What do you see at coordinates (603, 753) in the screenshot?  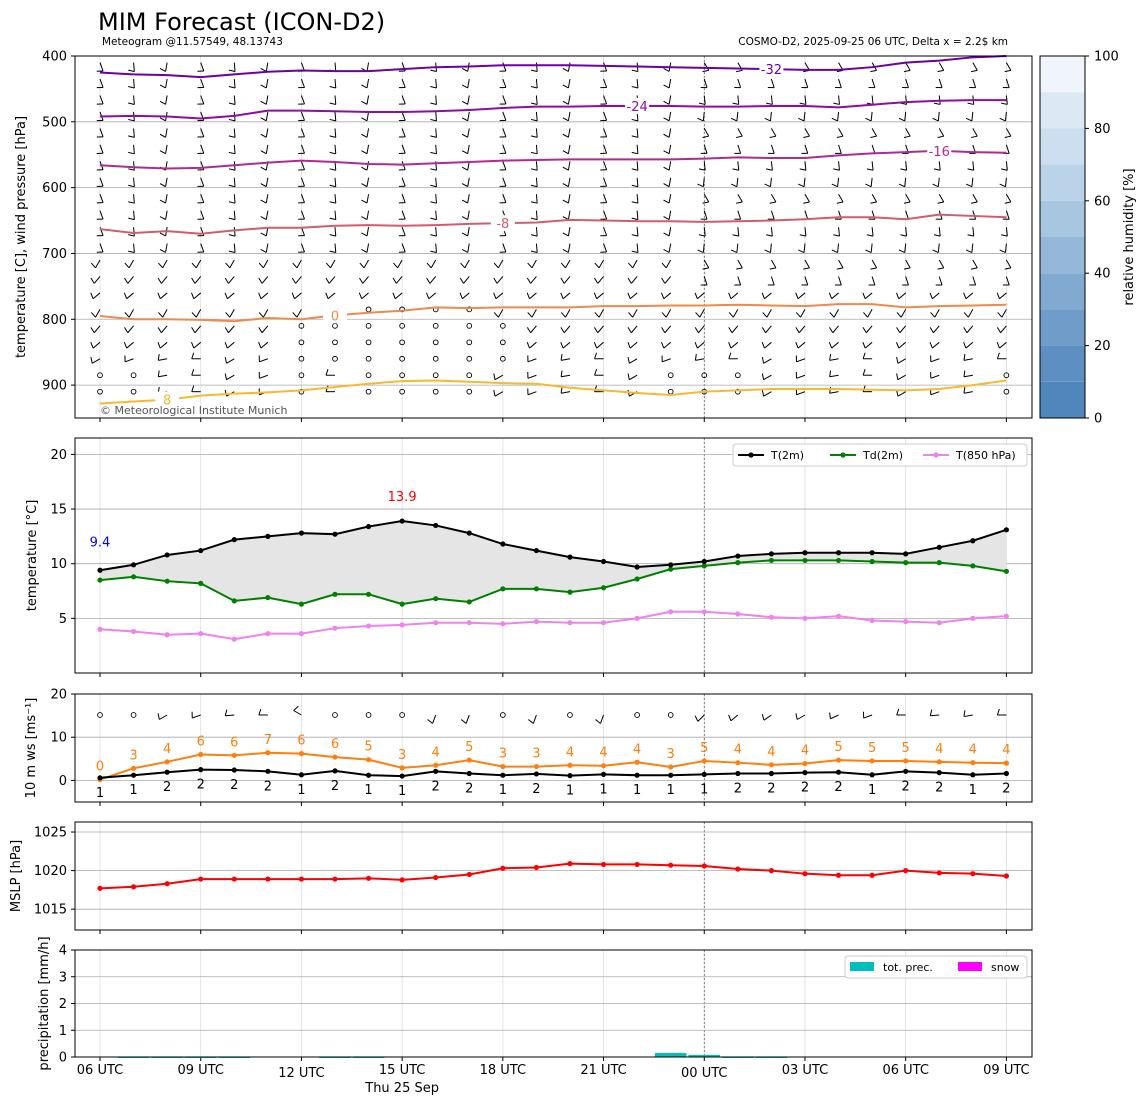 I see `wind-gust-label: 4` at bounding box center [603, 753].